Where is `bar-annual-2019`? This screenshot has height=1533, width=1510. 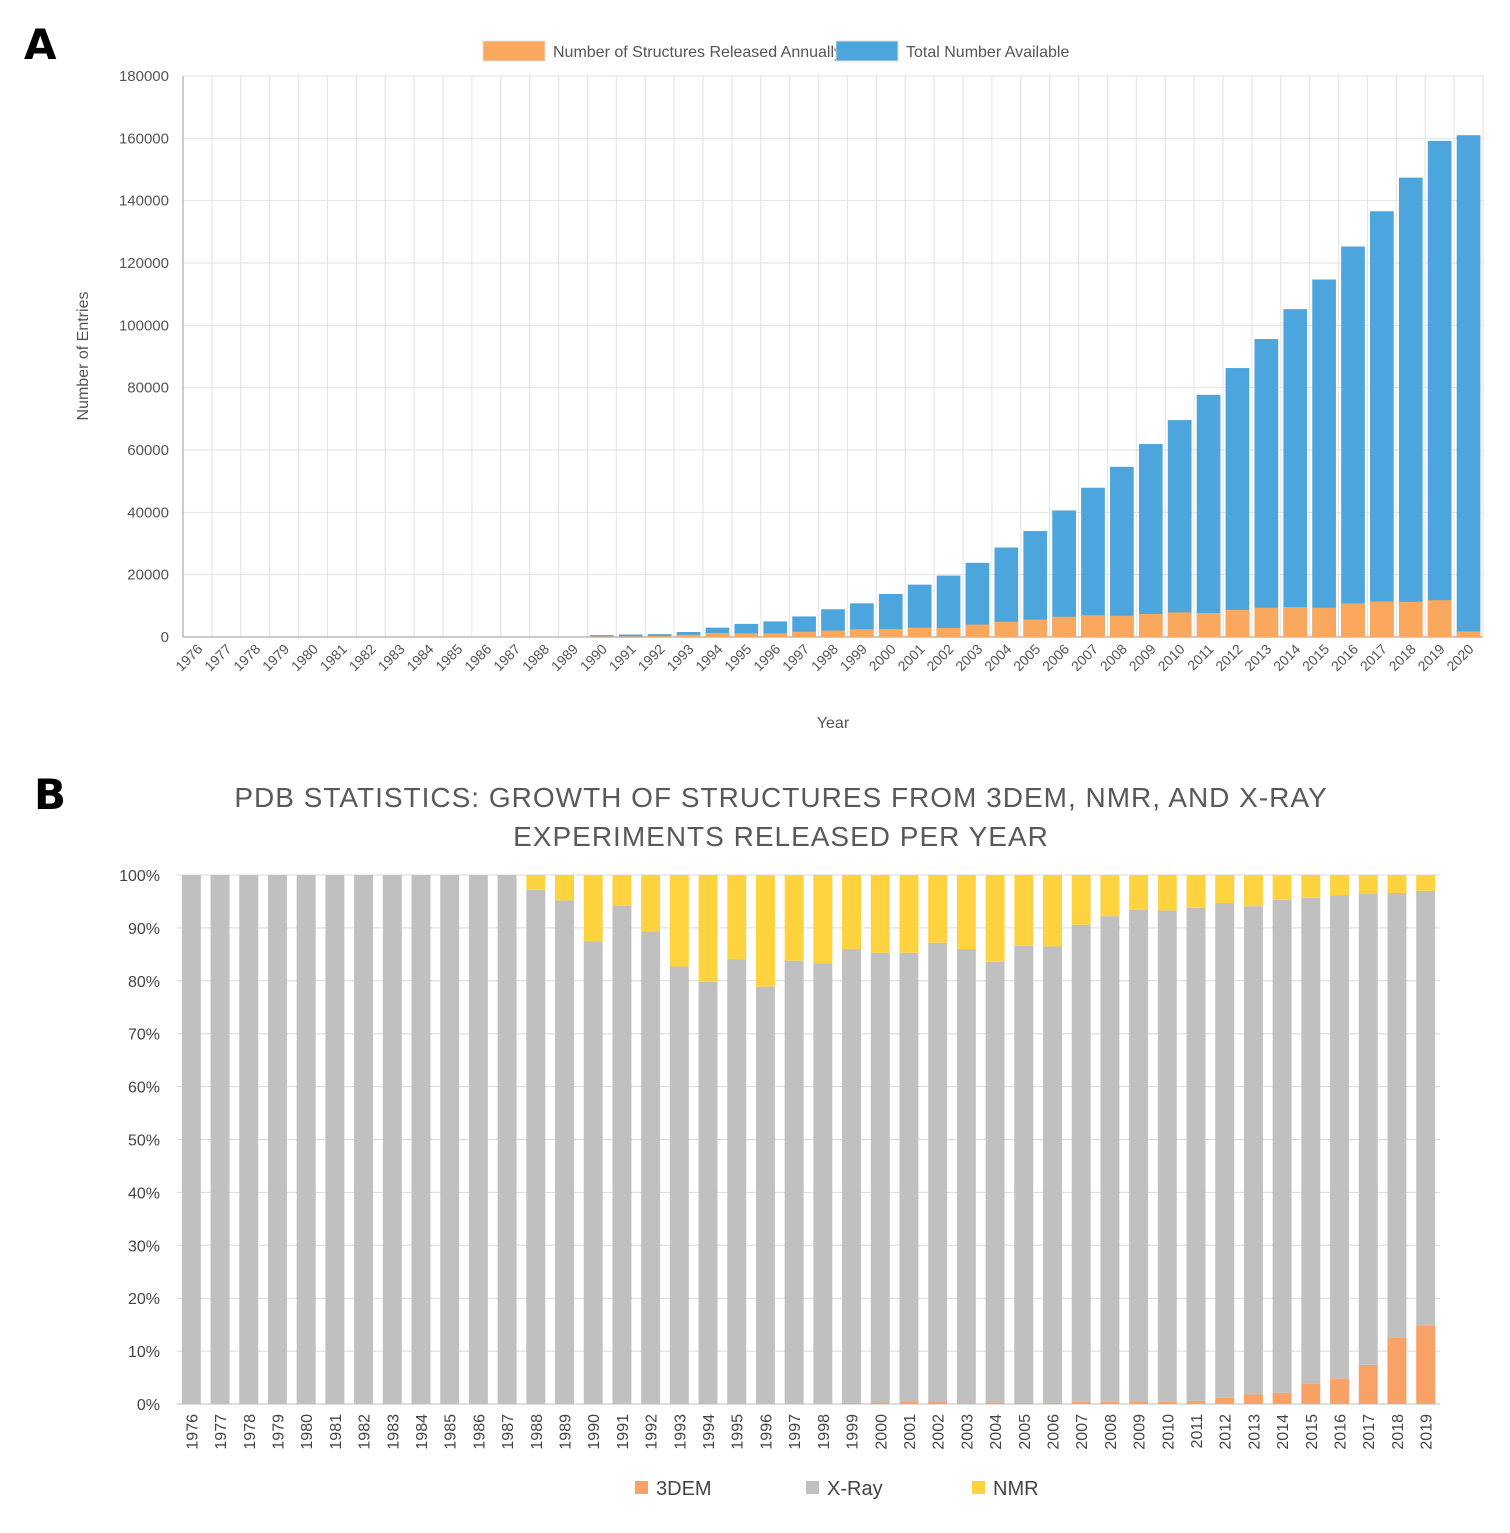
bar-annual-2019 is located at coordinates (1439, 618).